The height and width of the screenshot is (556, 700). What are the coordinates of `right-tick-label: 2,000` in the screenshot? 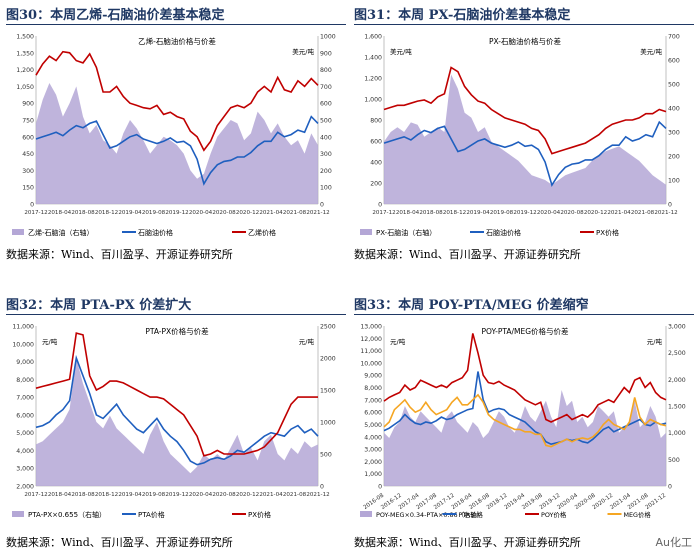 It's located at (677, 380).